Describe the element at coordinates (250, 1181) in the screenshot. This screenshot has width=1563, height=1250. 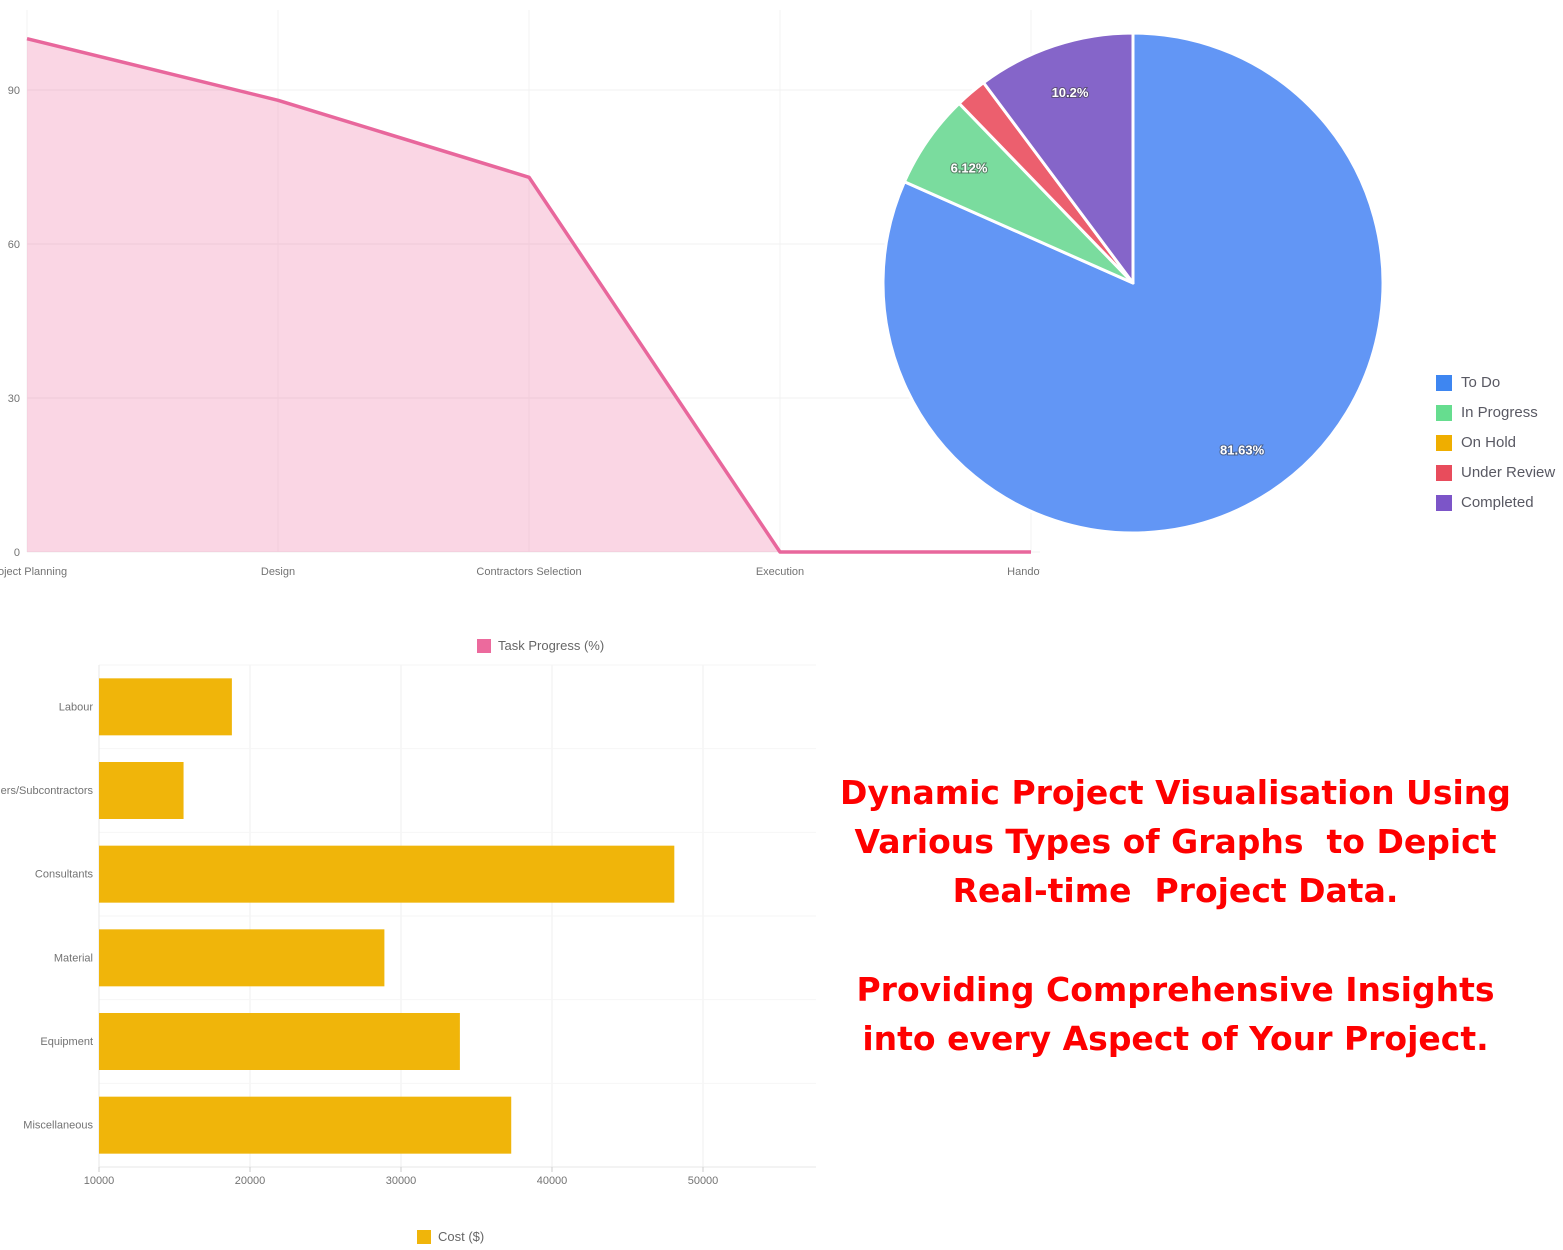
I see `bar-x-tick: 20000` at that location.